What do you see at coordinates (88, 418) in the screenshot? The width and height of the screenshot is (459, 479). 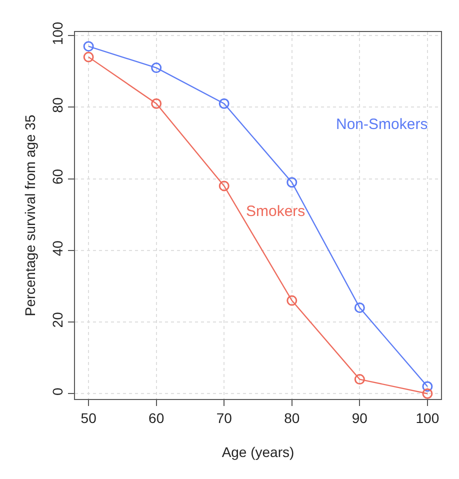 I see `x-tick-label: 50` at bounding box center [88, 418].